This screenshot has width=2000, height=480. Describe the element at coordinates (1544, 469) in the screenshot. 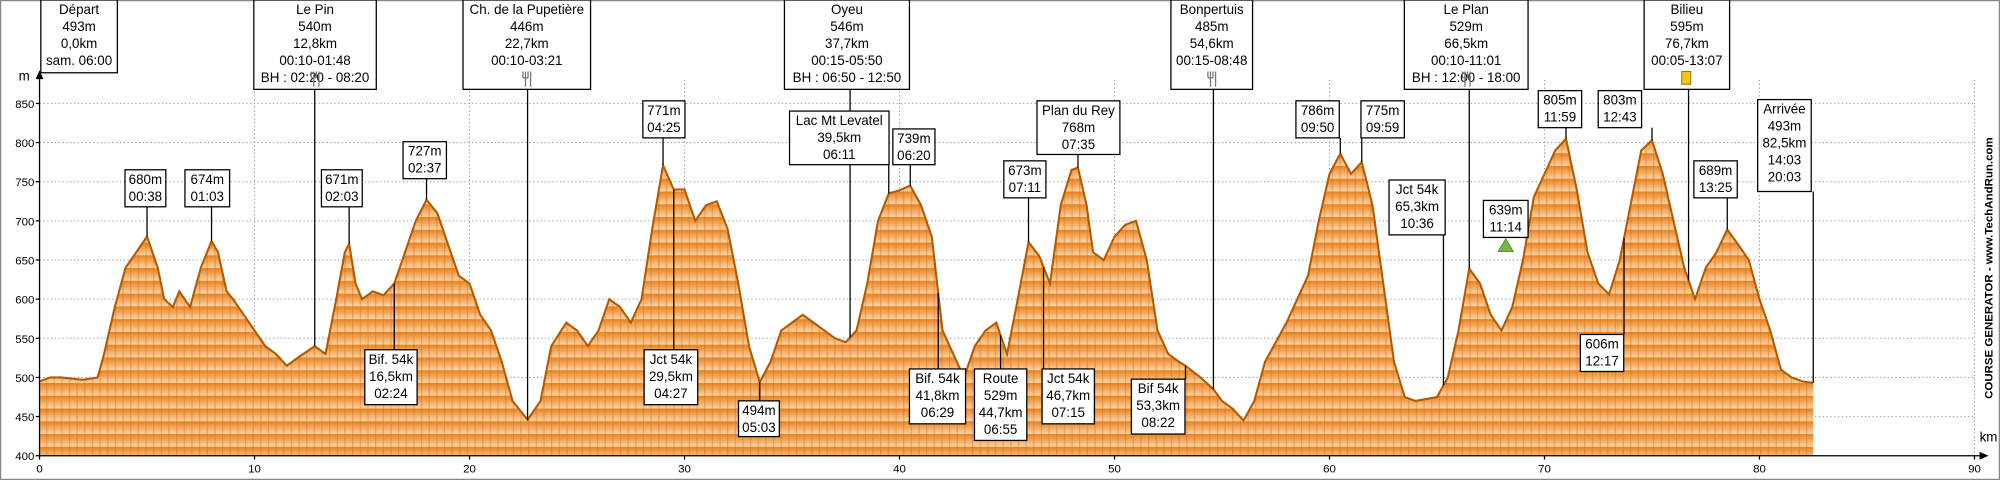

I see `x-tick-label: 70` at that location.